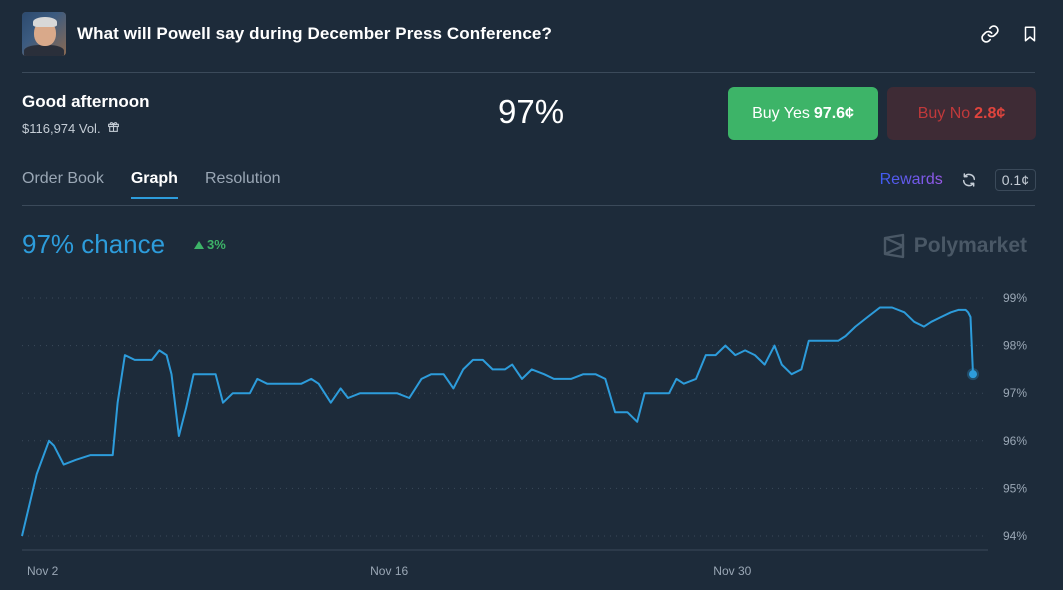  What do you see at coordinates (1030, 34) in the screenshot?
I see `bookmark-icon` at bounding box center [1030, 34].